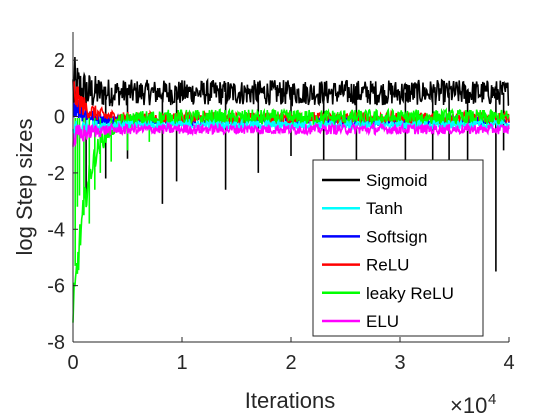 This screenshot has width=560, height=420. Describe the element at coordinates (24, 187) in the screenshot. I see `y-axis-label: log Step sizes` at that location.